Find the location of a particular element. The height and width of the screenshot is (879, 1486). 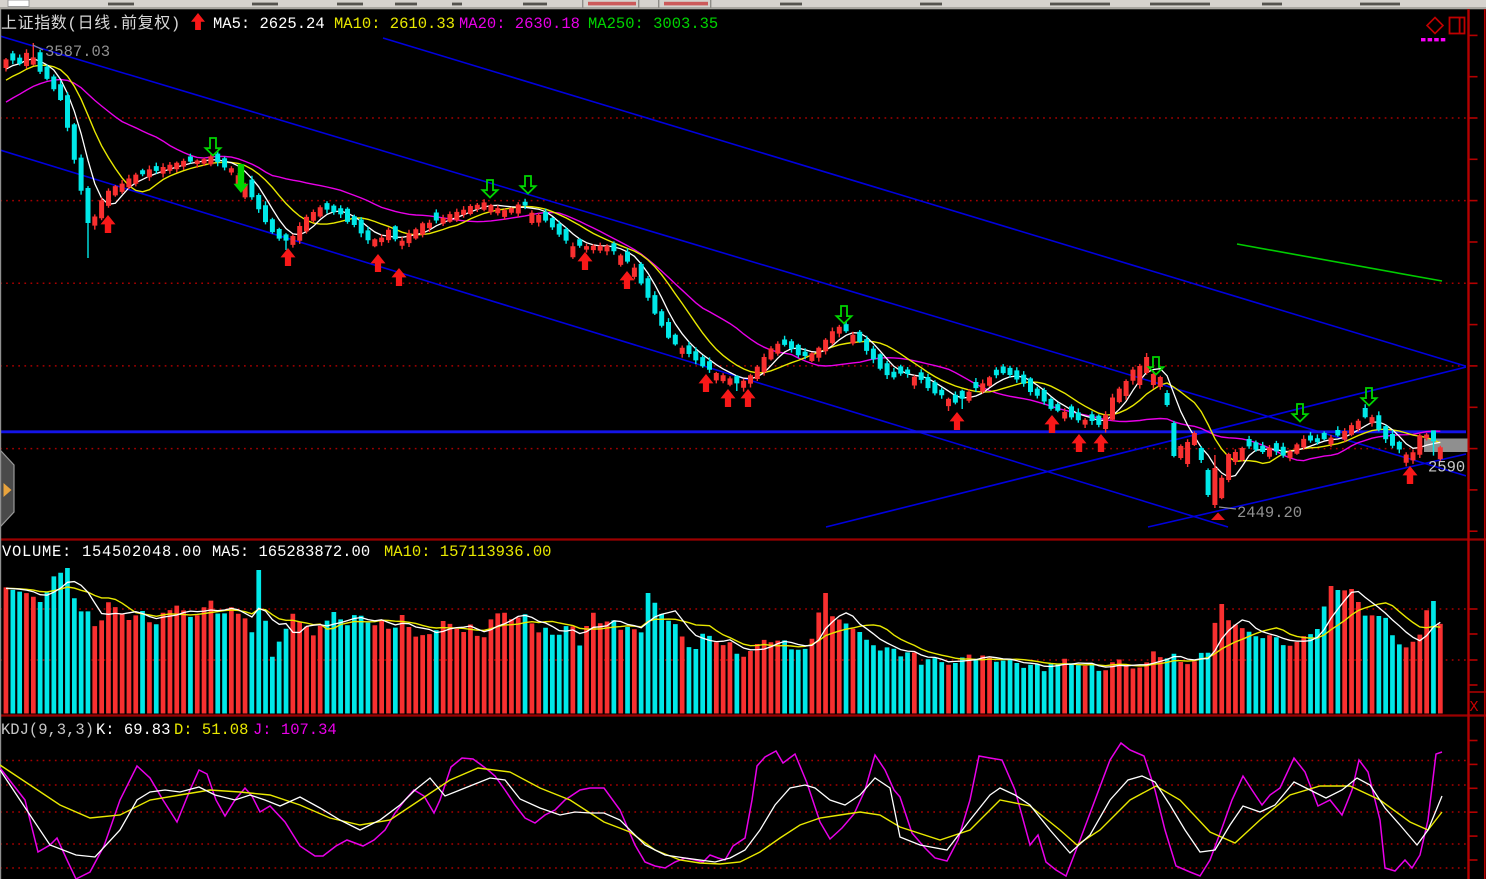

svg-text: 2449.20 is located at coordinates (1269, 513).